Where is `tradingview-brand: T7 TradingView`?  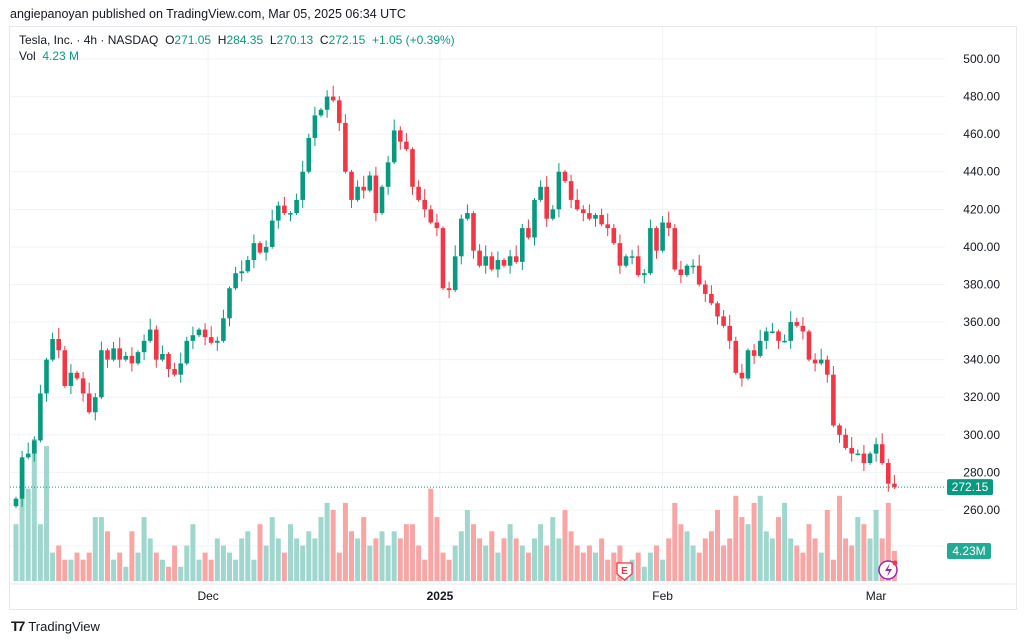
tradingview-brand: T7 TradingView is located at coordinates (55, 626).